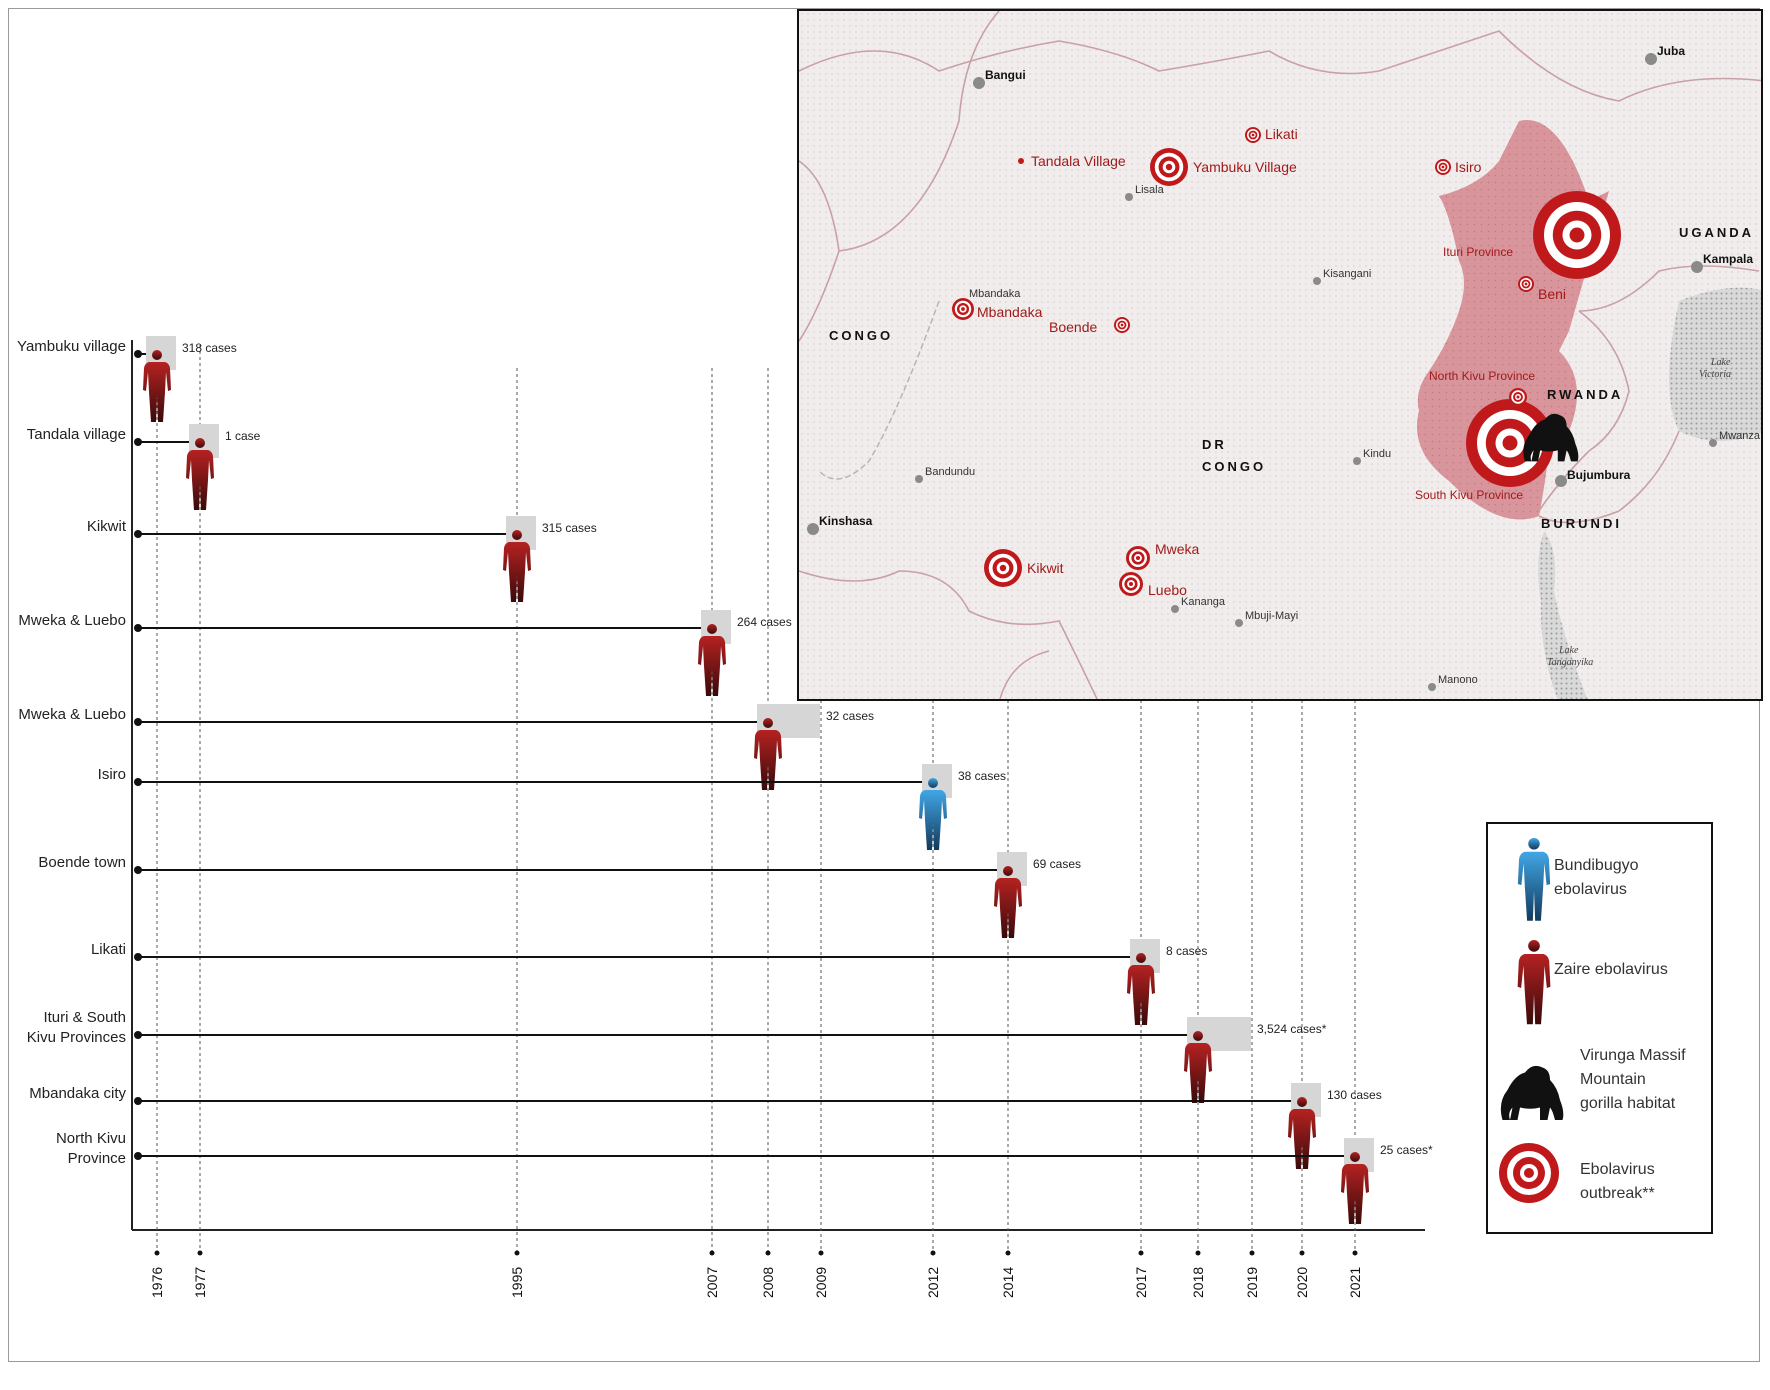 This screenshot has width=1770, height=1390. I want to click on cases-label: 38 cases, so click(982, 776).